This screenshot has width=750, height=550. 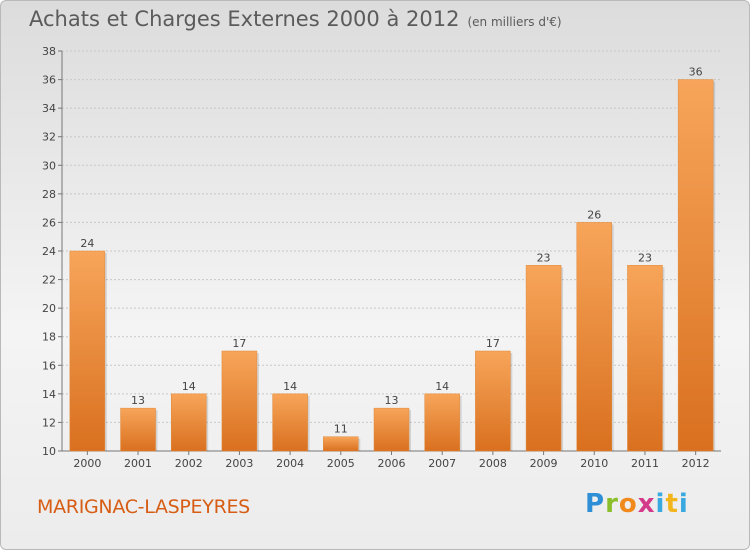 What do you see at coordinates (143, 507) in the screenshot?
I see `commune-name: MARIGNAC-LASPEYRES` at bounding box center [143, 507].